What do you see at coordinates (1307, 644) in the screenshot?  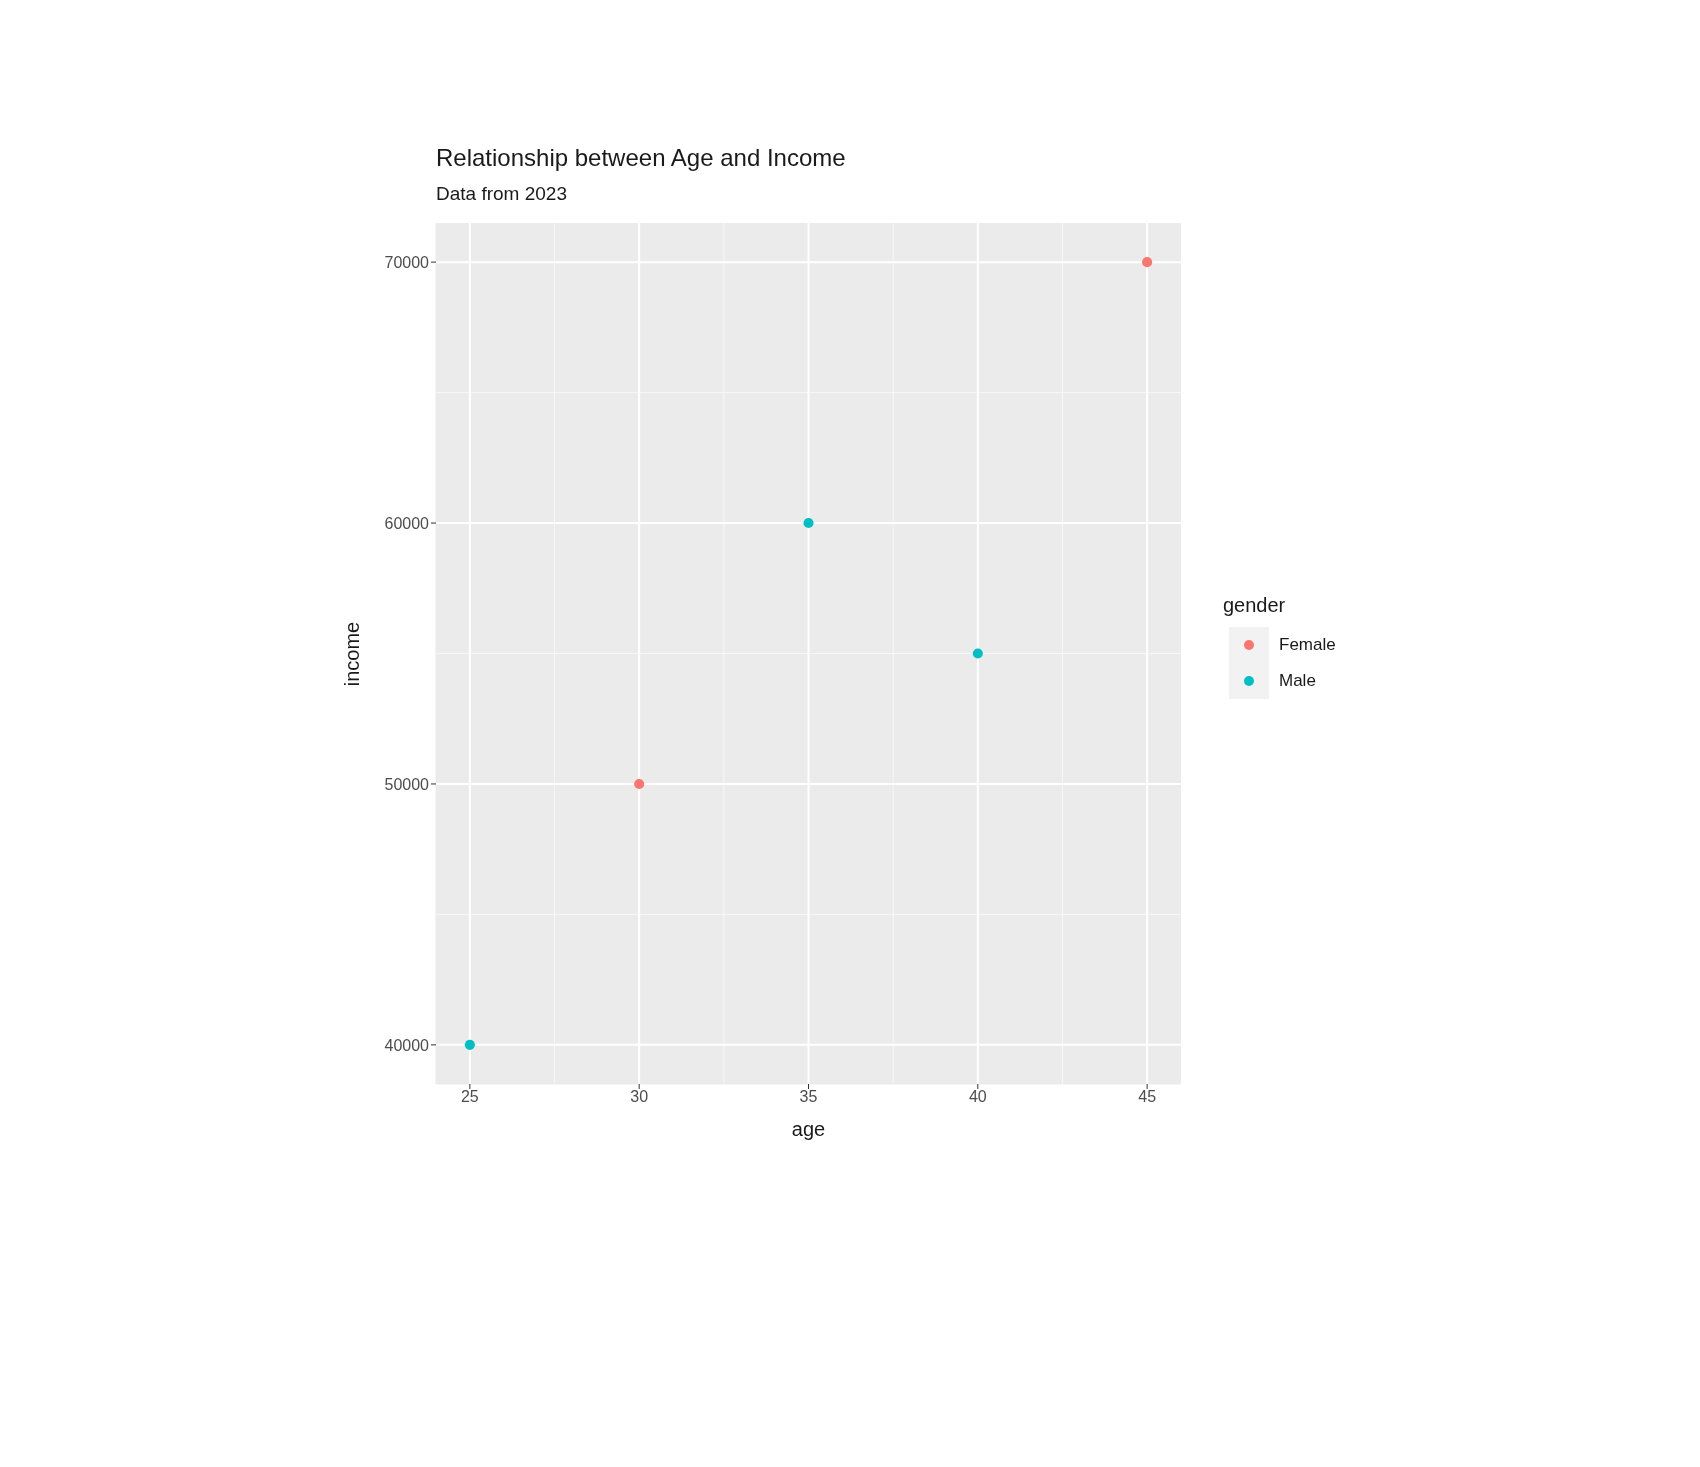 I see `legend-label: Female` at bounding box center [1307, 644].